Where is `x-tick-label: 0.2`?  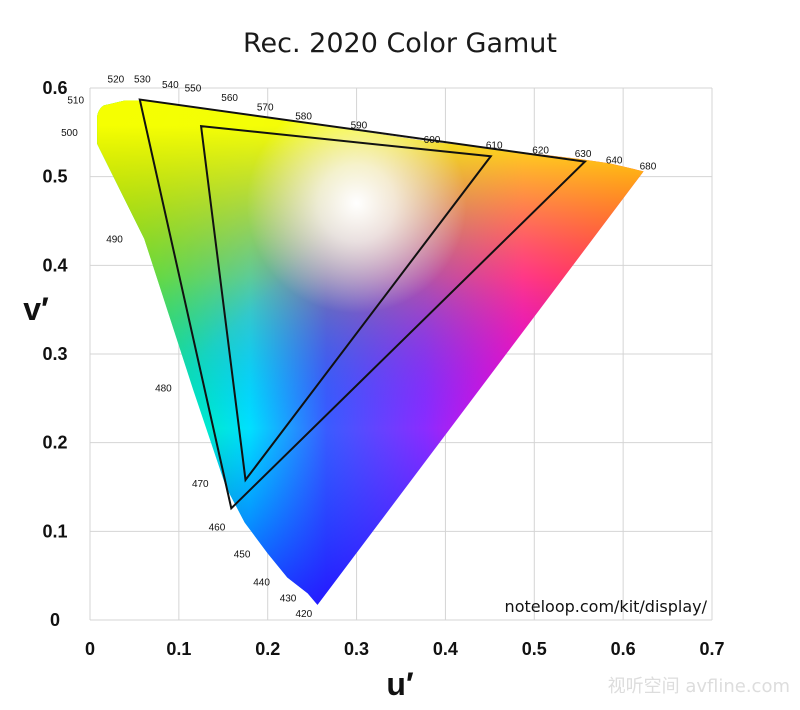 x-tick-label: 0.2 is located at coordinates (267, 649).